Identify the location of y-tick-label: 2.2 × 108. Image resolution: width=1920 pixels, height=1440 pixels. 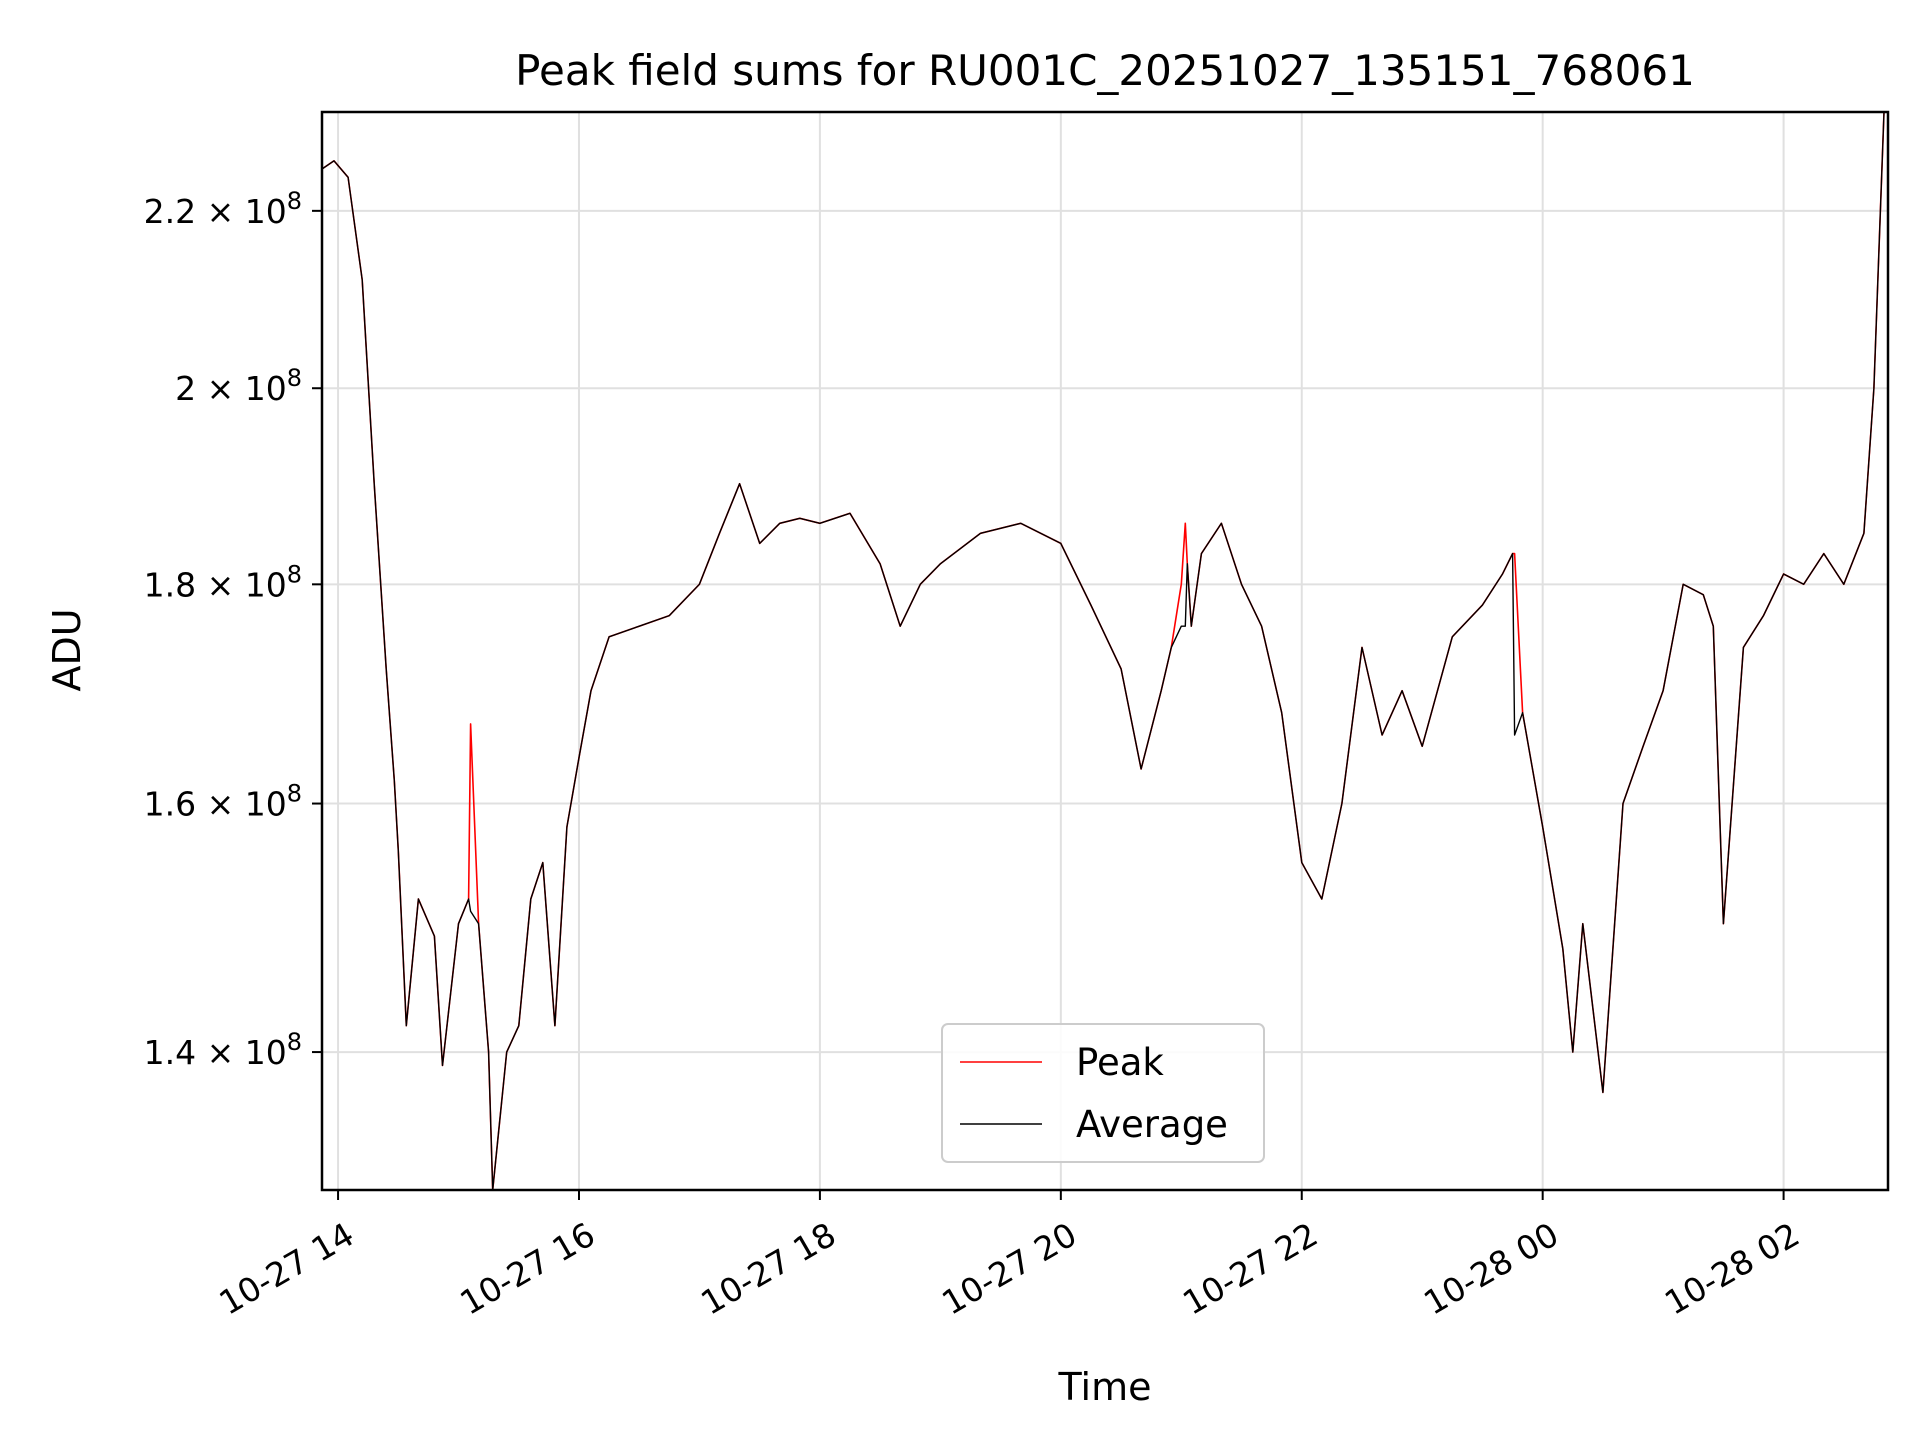
(223, 209).